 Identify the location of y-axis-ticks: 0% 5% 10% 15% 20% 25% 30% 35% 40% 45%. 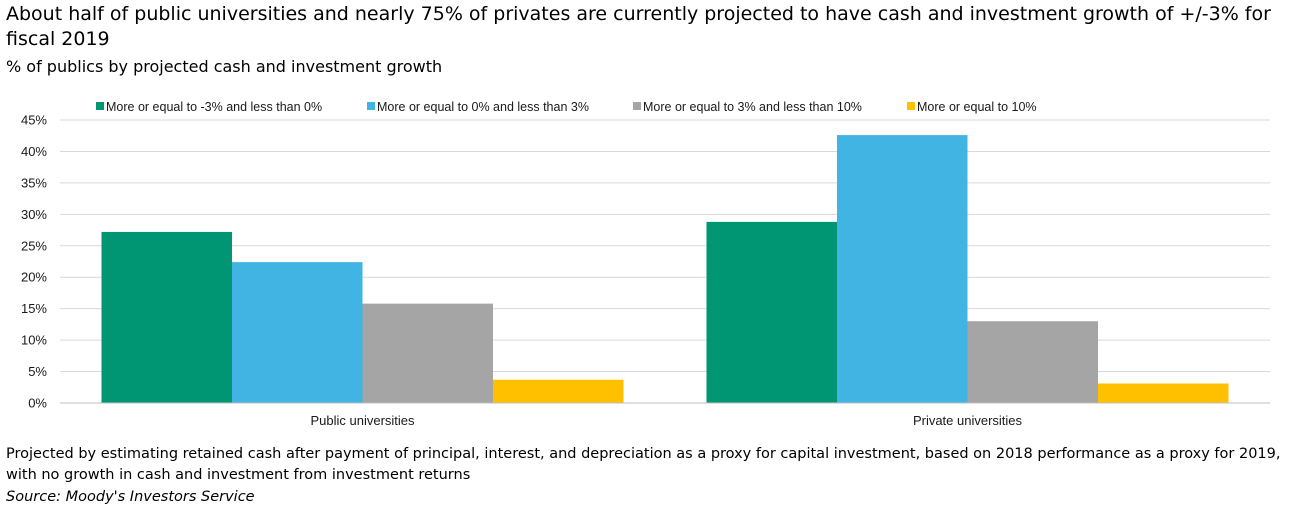
(34, 262).